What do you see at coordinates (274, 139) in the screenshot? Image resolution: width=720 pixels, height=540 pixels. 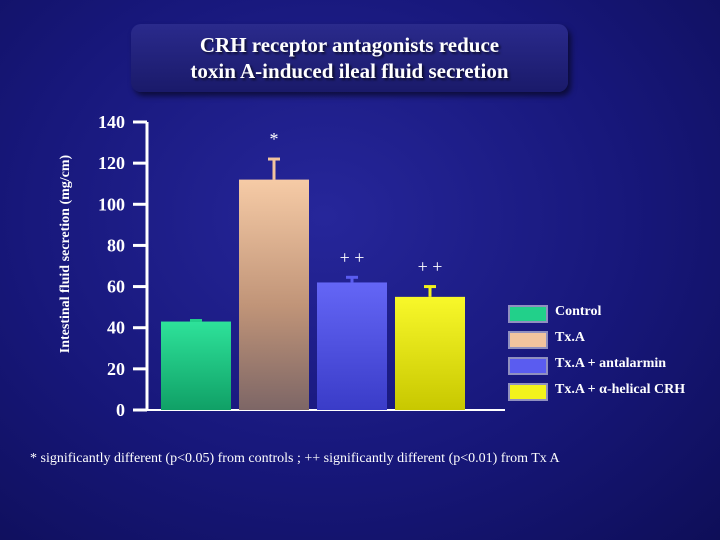 I see `significance-marker: *` at bounding box center [274, 139].